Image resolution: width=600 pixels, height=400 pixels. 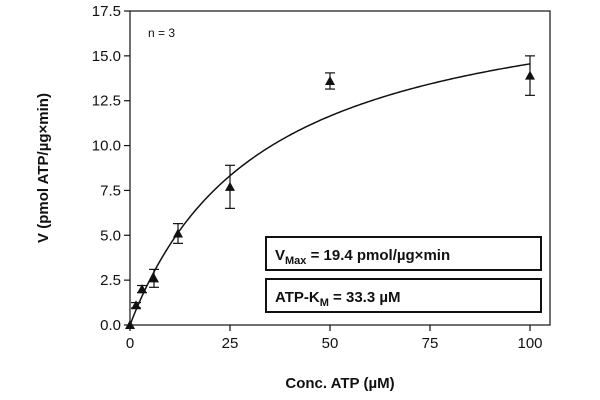 I want to click on x-tick-label: 100, so click(x=529, y=343).